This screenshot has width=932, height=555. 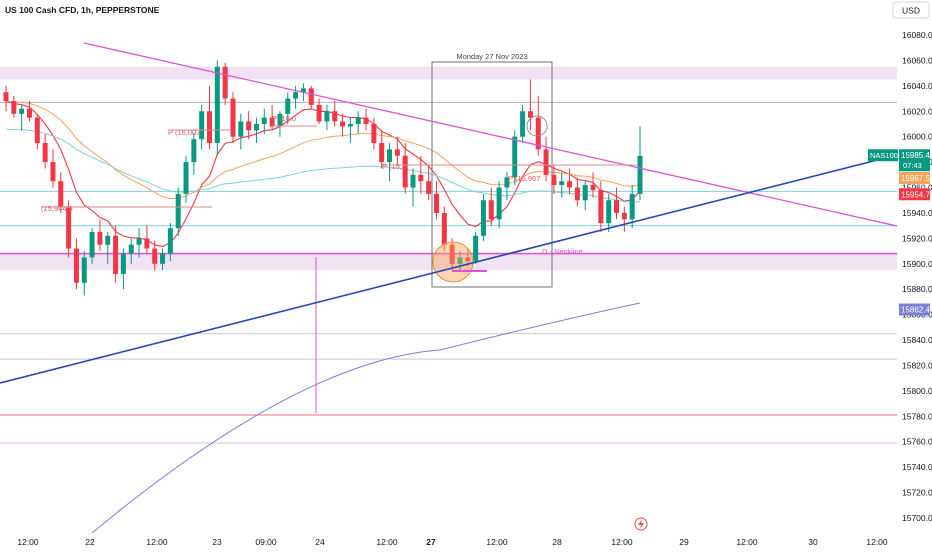 What do you see at coordinates (917, 391) in the screenshot?
I see `price-tick-label: 15800.0` at bounding box center [917, 391].